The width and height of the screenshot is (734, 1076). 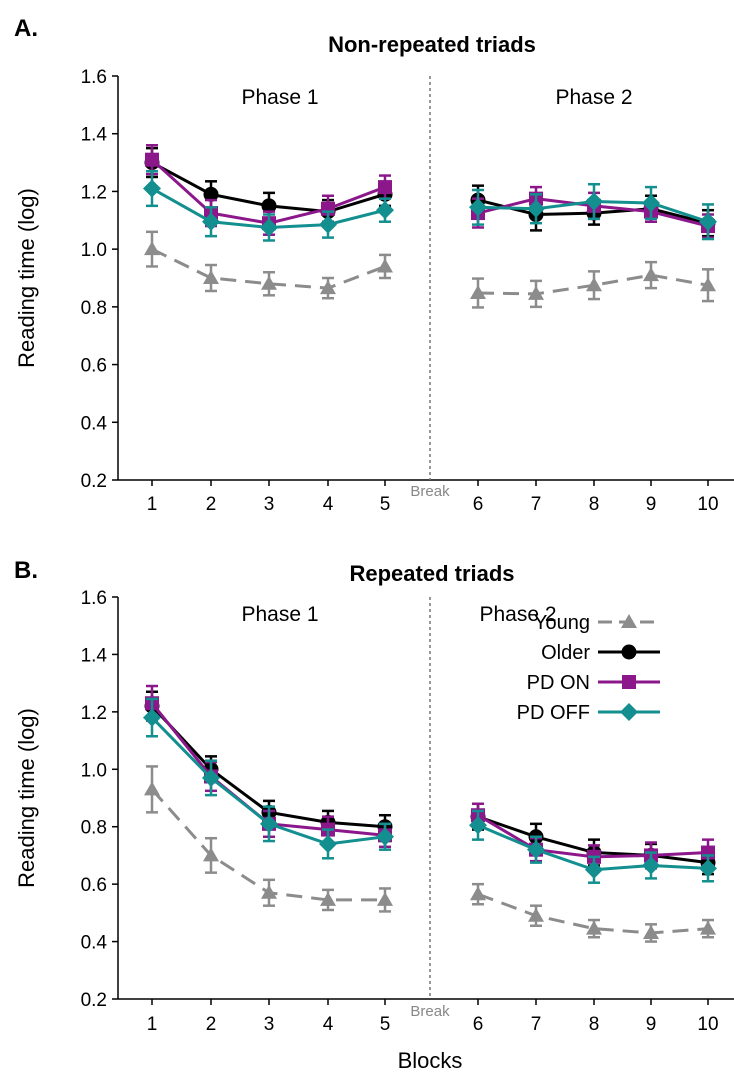 What do you see at coordinates (430, 1060) in the screenshot?
I see `x-axis-title: Blocks` at bounding box center [430, 1060].